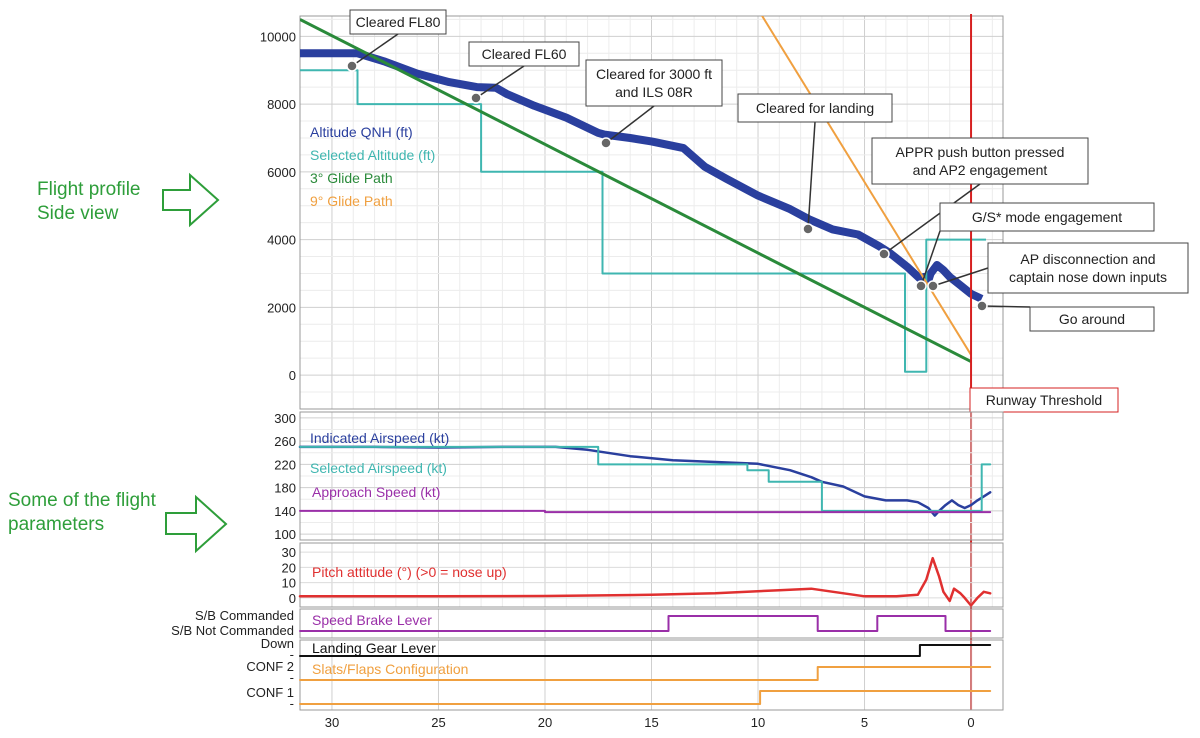  What do you see at coordinates (78, 213) in the screenshot?
I see `side-label-line: Side view` at bounding box center [78, 213].